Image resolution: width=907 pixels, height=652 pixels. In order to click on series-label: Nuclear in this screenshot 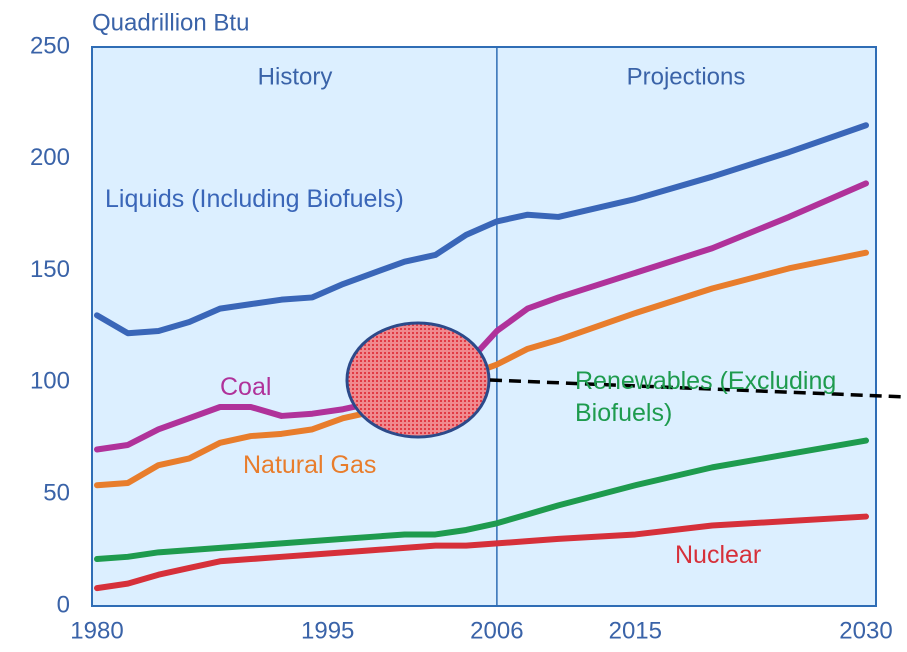, I will do `click(718, 555)`.